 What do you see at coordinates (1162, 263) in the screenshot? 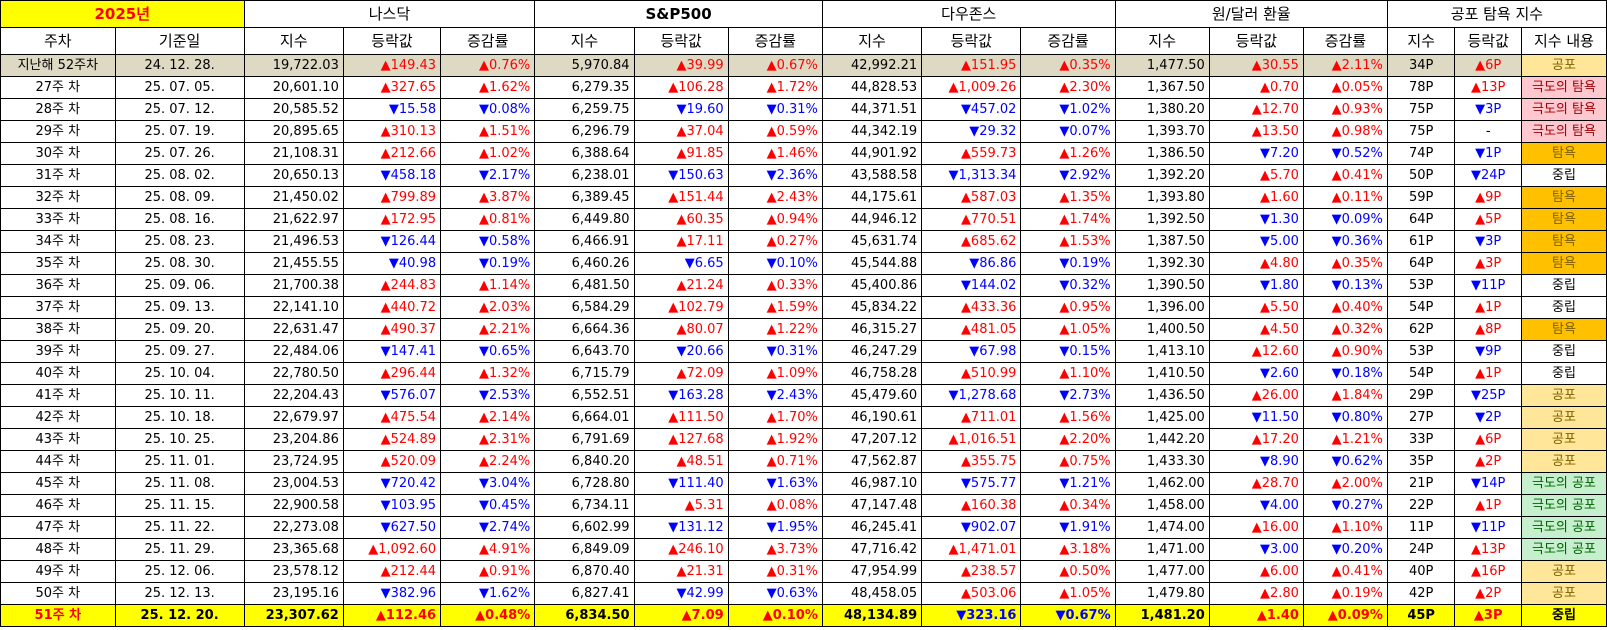
I see `fx-rate-value: 1,392.30` at bounding box center [1162, 263].